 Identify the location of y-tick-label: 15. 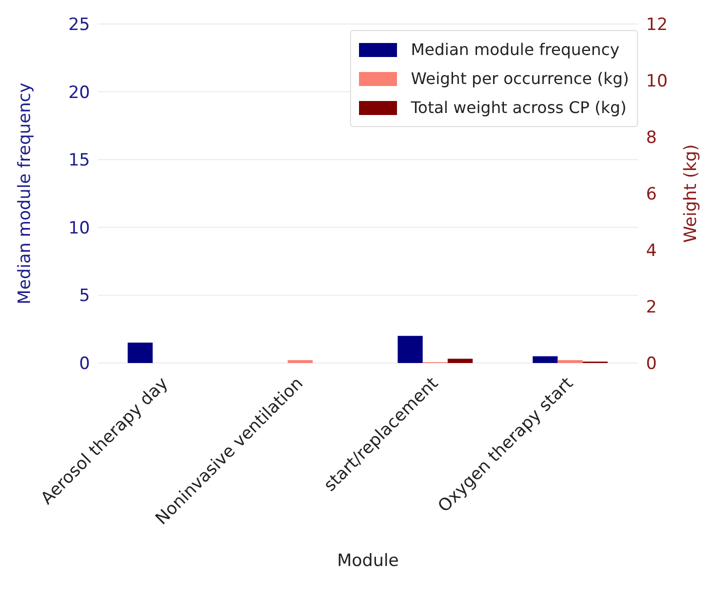
(79, 160).